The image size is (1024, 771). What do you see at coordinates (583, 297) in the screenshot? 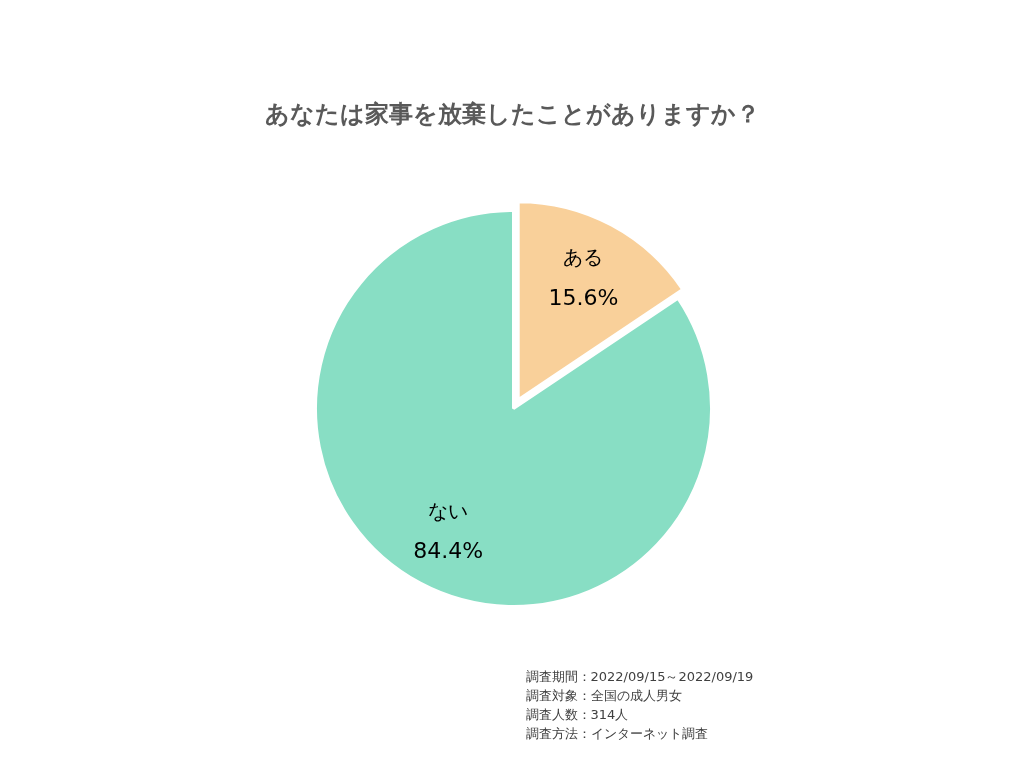
I see `data-label: 15.6%` at bounding box center [583, 297].